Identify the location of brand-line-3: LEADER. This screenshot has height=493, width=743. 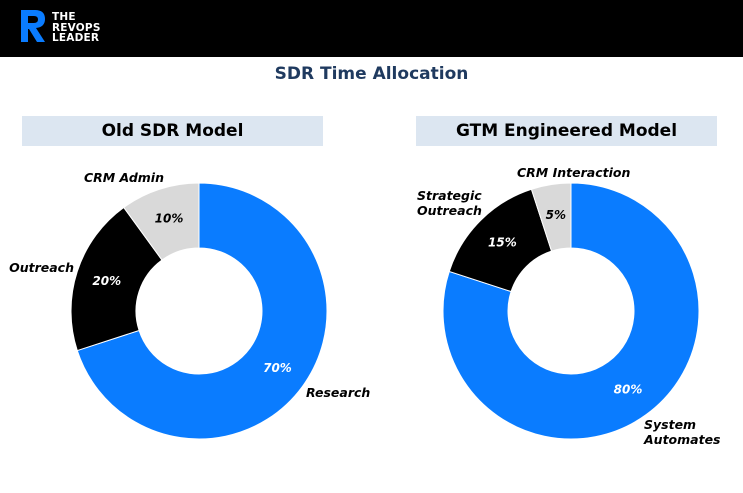
(76, 38).